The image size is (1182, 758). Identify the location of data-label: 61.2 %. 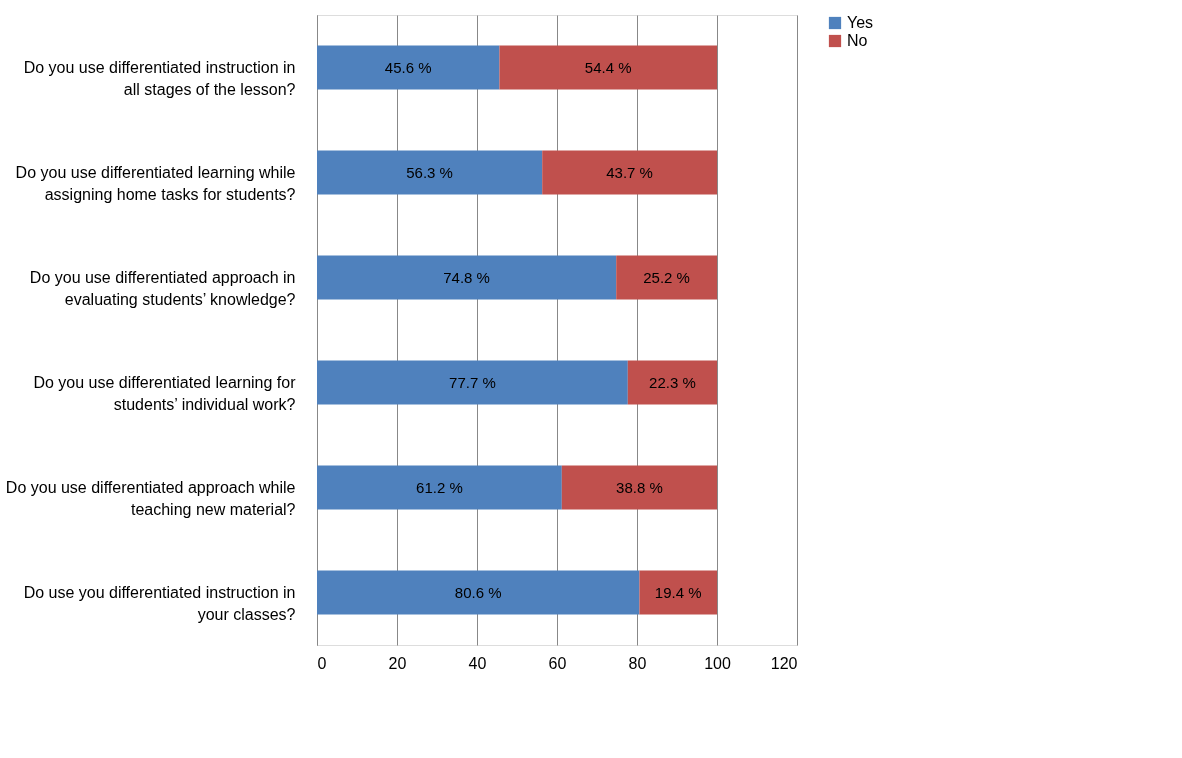
(439, 487).